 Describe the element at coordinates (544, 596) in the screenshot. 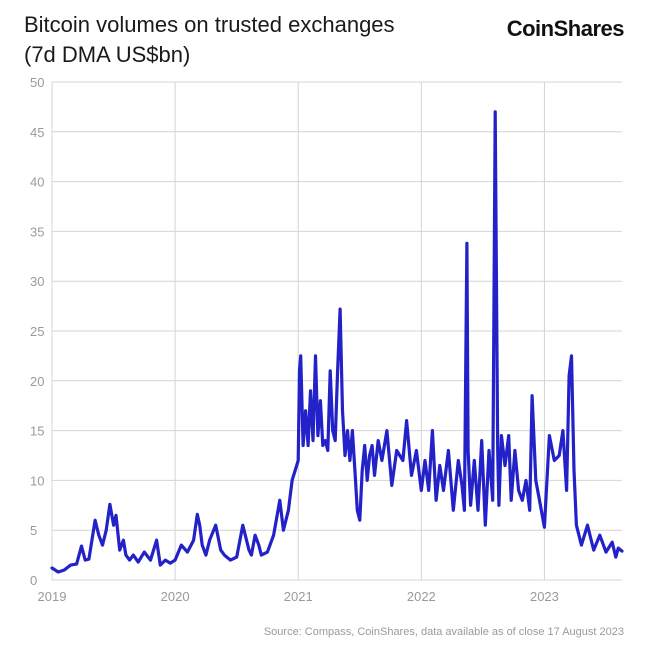

I see `x-tick-label-2023: 2023` at that location.